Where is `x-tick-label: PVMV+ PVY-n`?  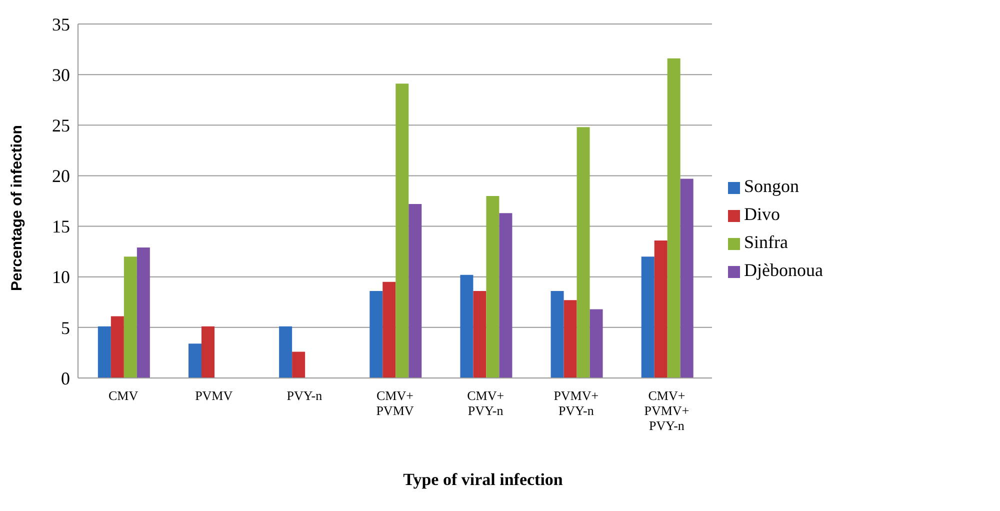
x-tick-label: PVMV+ PVY-n is located at coordinates (576, 403).